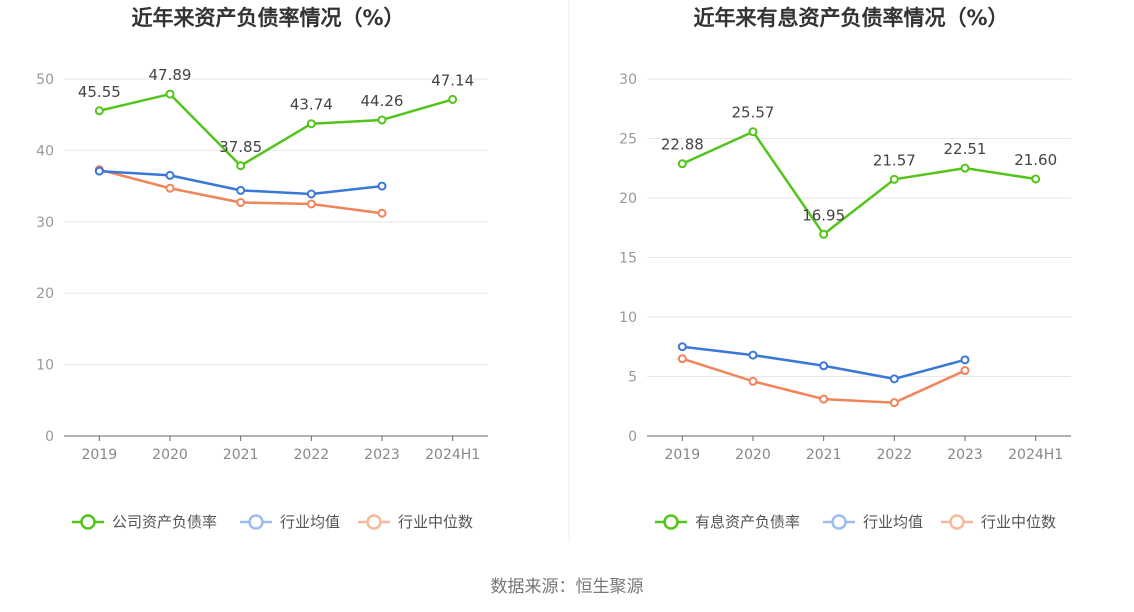  What do you see at coordinates (267, 18) in the screenshot?
I see `chart-title: 近年来资产负债率情况（%）` at bounding box center [267, 18].